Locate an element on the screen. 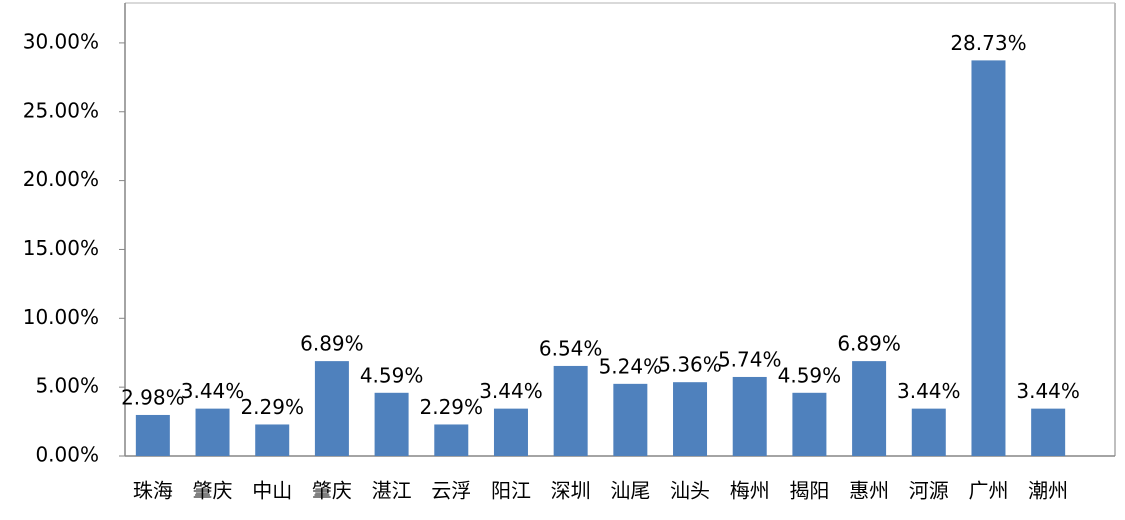 Image resolution: width=1125 pixels, height=520 pixels. data-label: 28.73% is located at coordinates (988, 43).